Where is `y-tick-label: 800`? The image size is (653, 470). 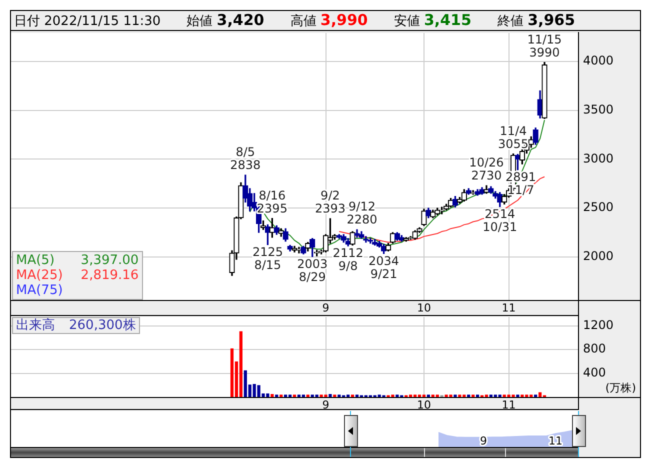
y-tick-label: 800 is located at coordinates (594, 349).